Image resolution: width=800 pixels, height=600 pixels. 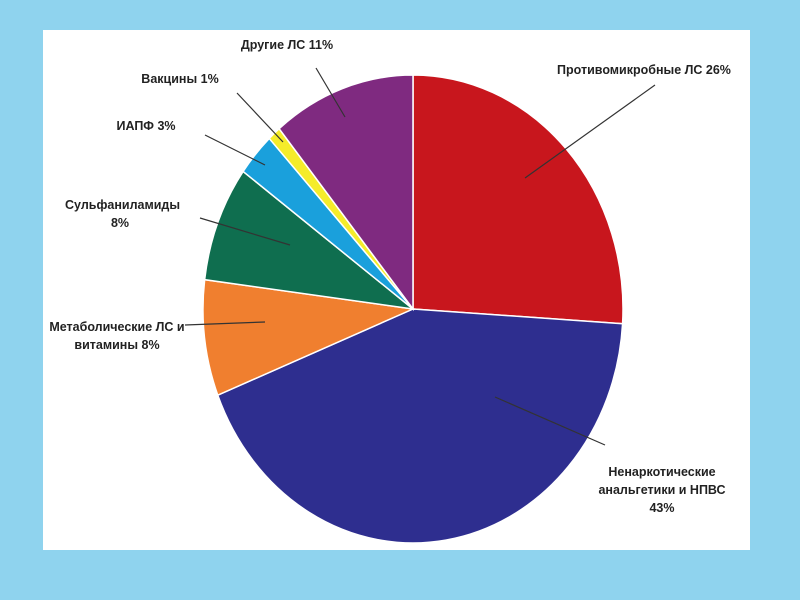 I want to click on slice-label: Вакцины 1%, so click(x=180, y=79).